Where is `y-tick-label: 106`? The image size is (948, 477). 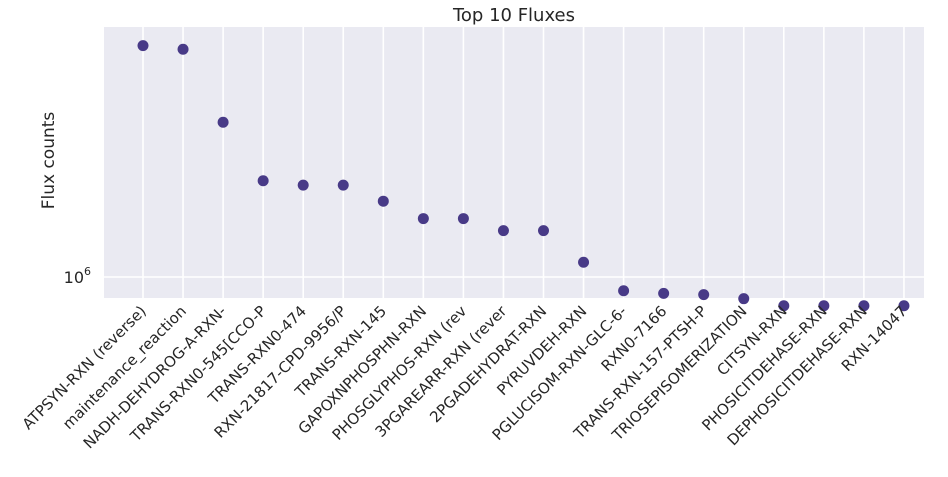
y-tick-label: 106 is located at coordinates (77, 276).